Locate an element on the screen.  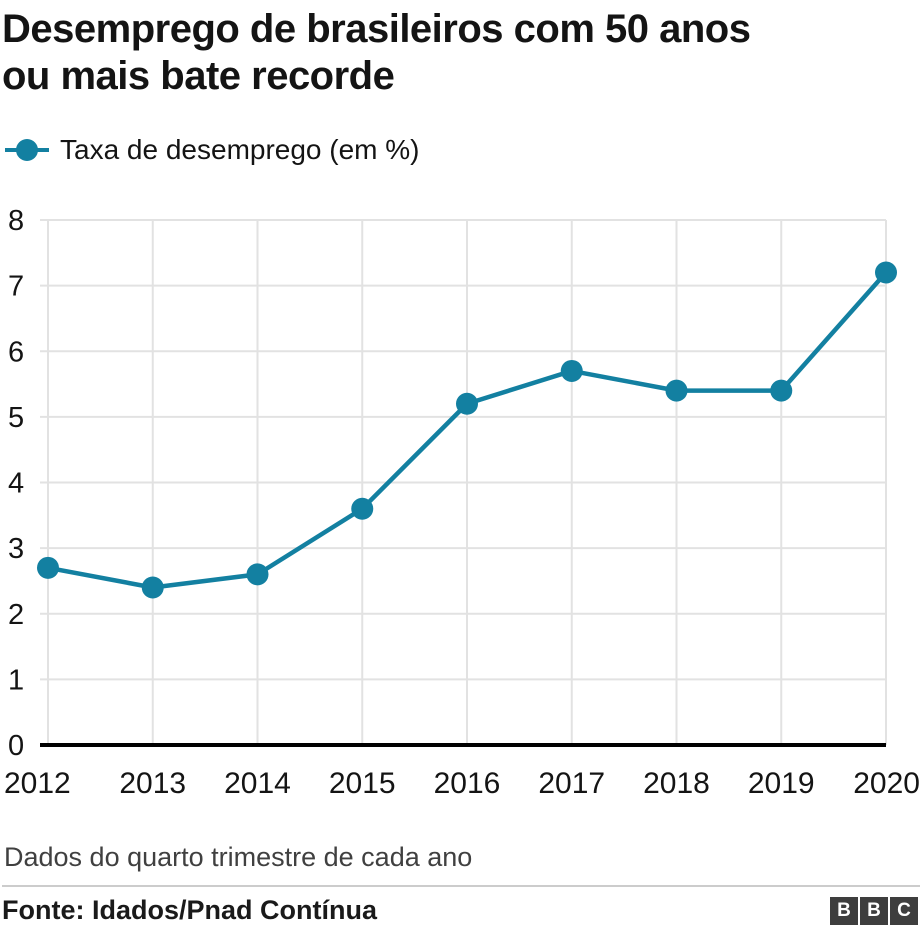
y-tick-label: 4 is located at coordinates (16, 484).